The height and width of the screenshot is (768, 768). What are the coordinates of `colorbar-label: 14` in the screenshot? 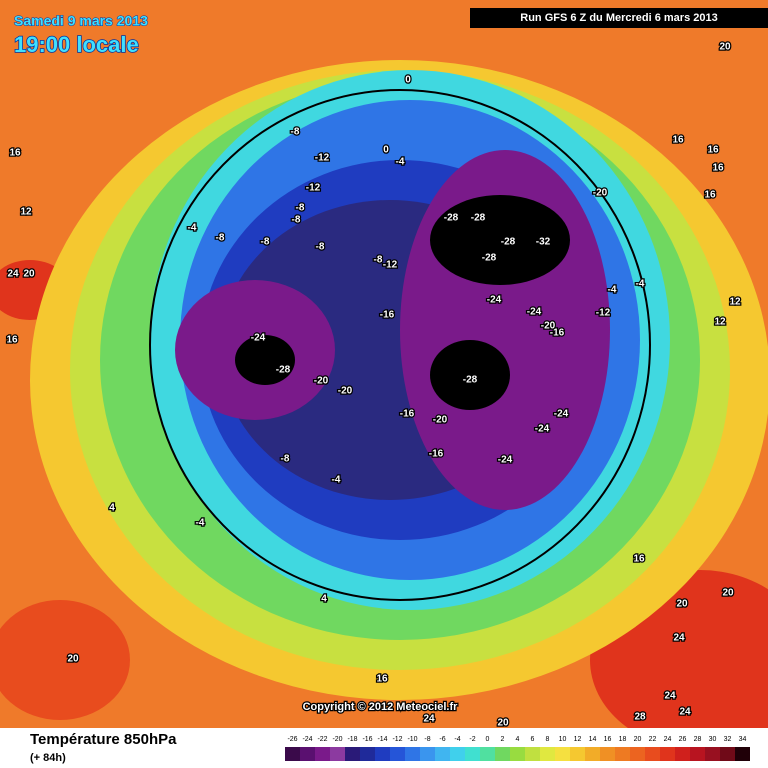 It's located at (593, 739).